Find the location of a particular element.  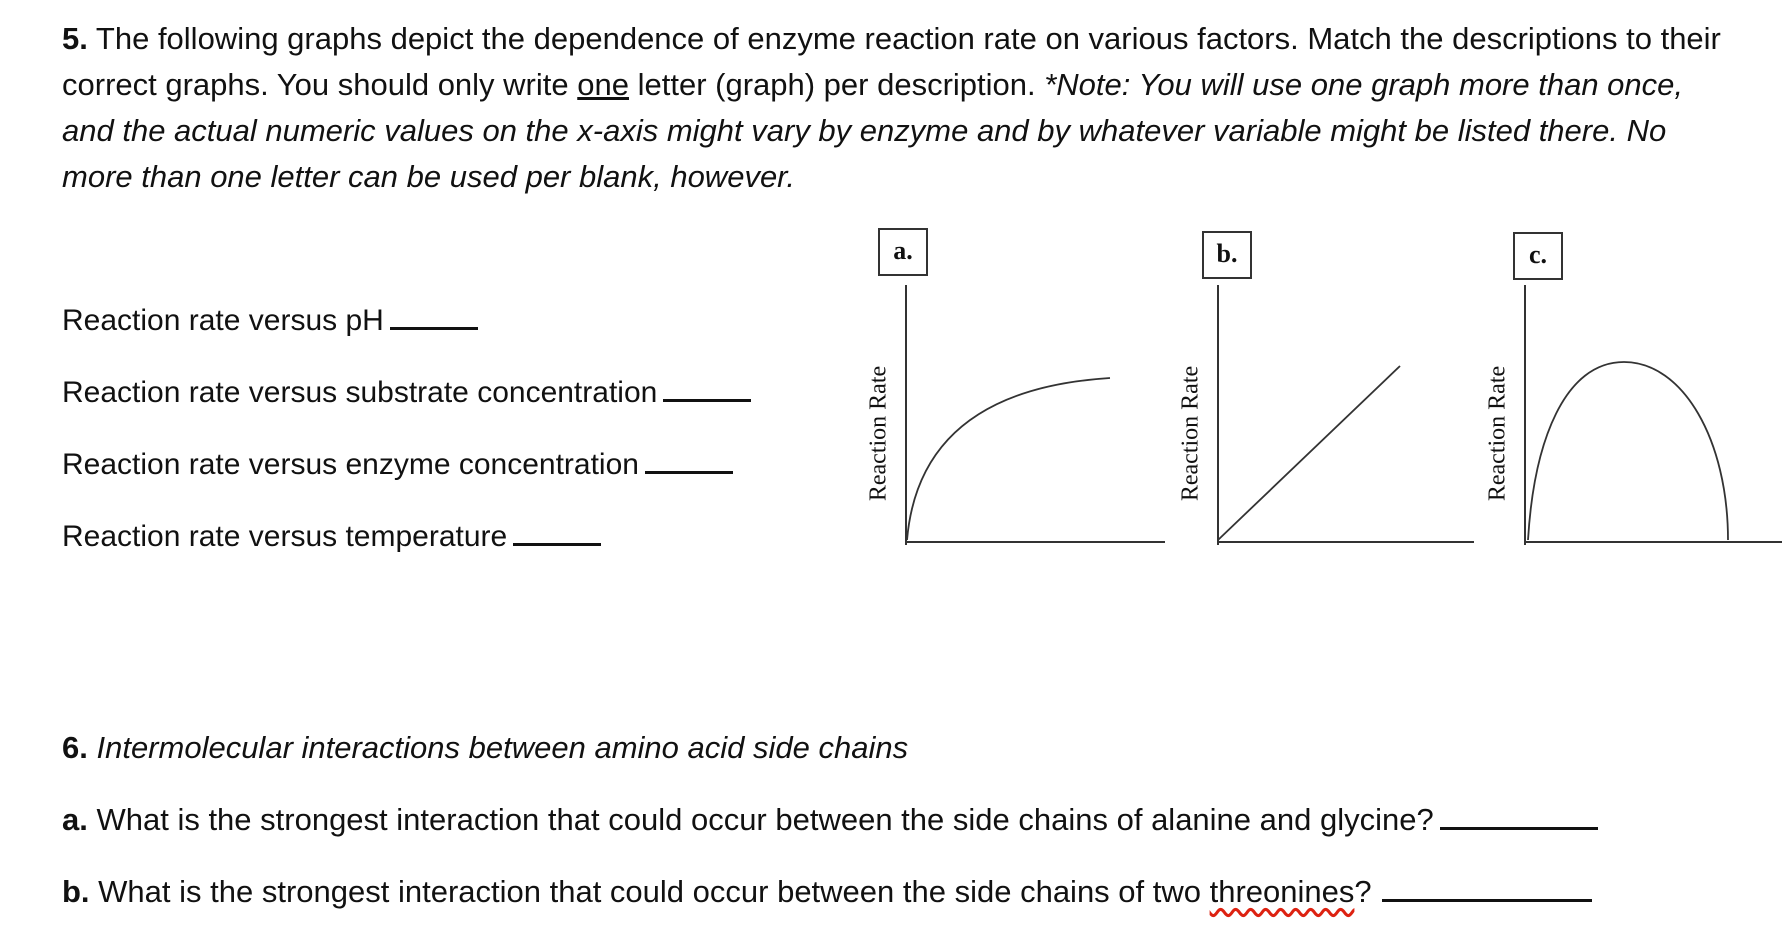

description-ph: Reaction rate versus pH is located at coordinates (270, 321).